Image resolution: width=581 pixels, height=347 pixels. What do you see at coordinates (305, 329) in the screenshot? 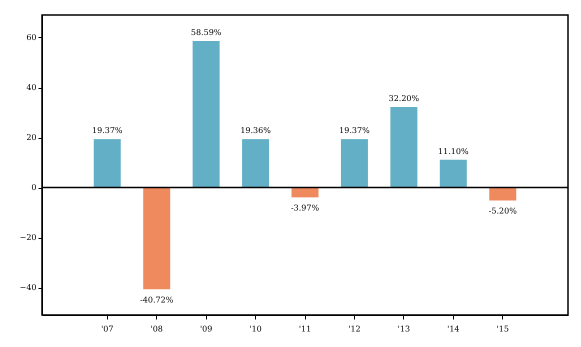
I see `x-tick-label: '11` at bounding box center [305, 329].